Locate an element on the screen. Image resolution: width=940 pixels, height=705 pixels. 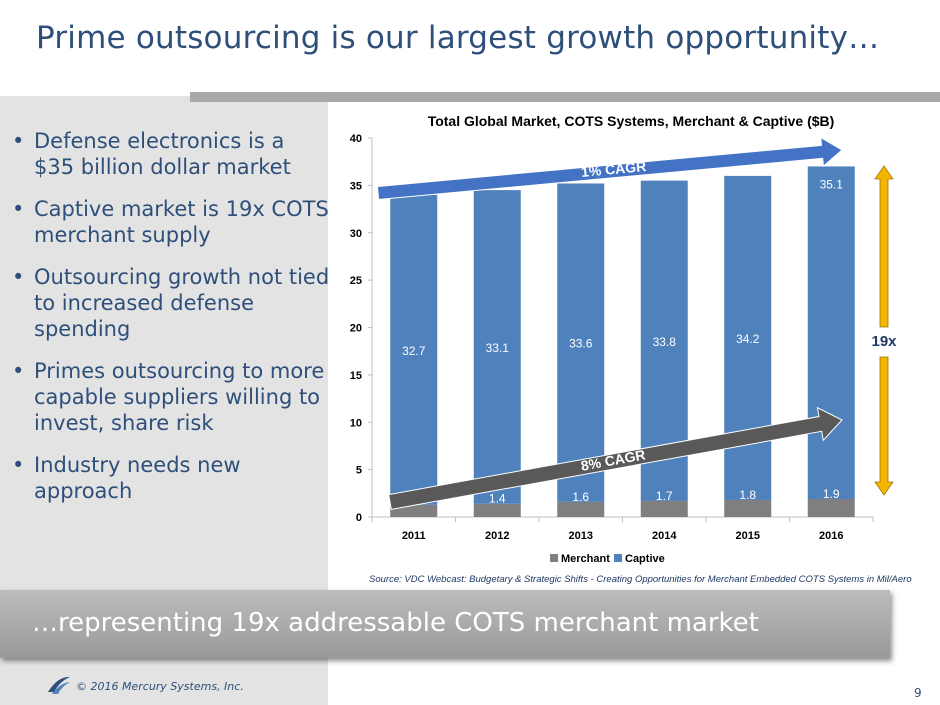
data-label-captive: 34.2 is located at coordinates (748, 339).